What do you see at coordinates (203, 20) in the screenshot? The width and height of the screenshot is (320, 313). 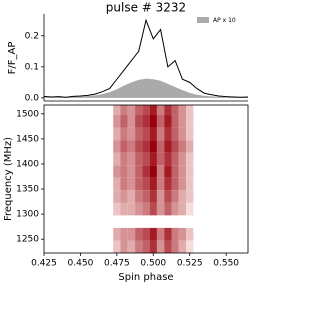 I see `legend-swatch` at bounding box center [203, 20].